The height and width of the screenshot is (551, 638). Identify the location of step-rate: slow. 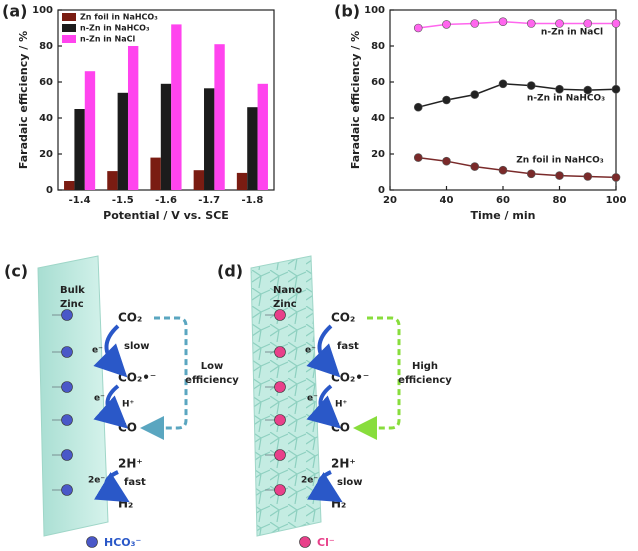
(350, 482).